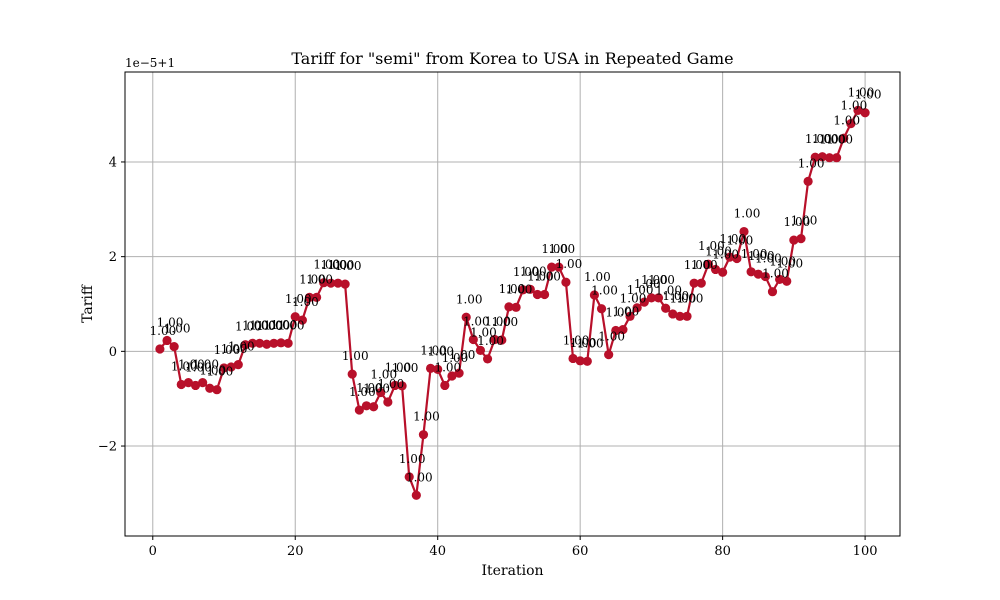 The width and height of the screenshot is (1000, 600). I want to click on x-axis-label: Iteration, so click(512, 571).